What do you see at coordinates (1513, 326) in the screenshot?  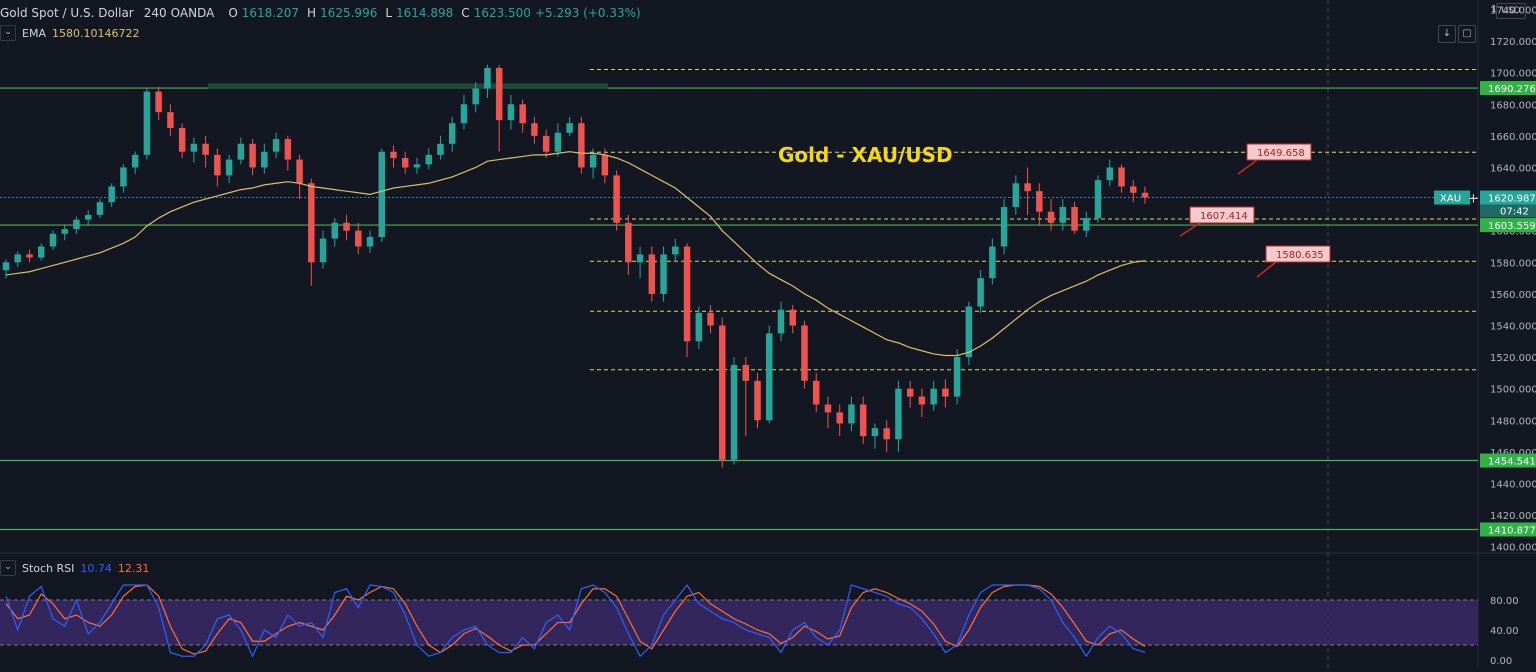 I see `y-tick-label: 1540.000` at bounding box center [1513, 326].